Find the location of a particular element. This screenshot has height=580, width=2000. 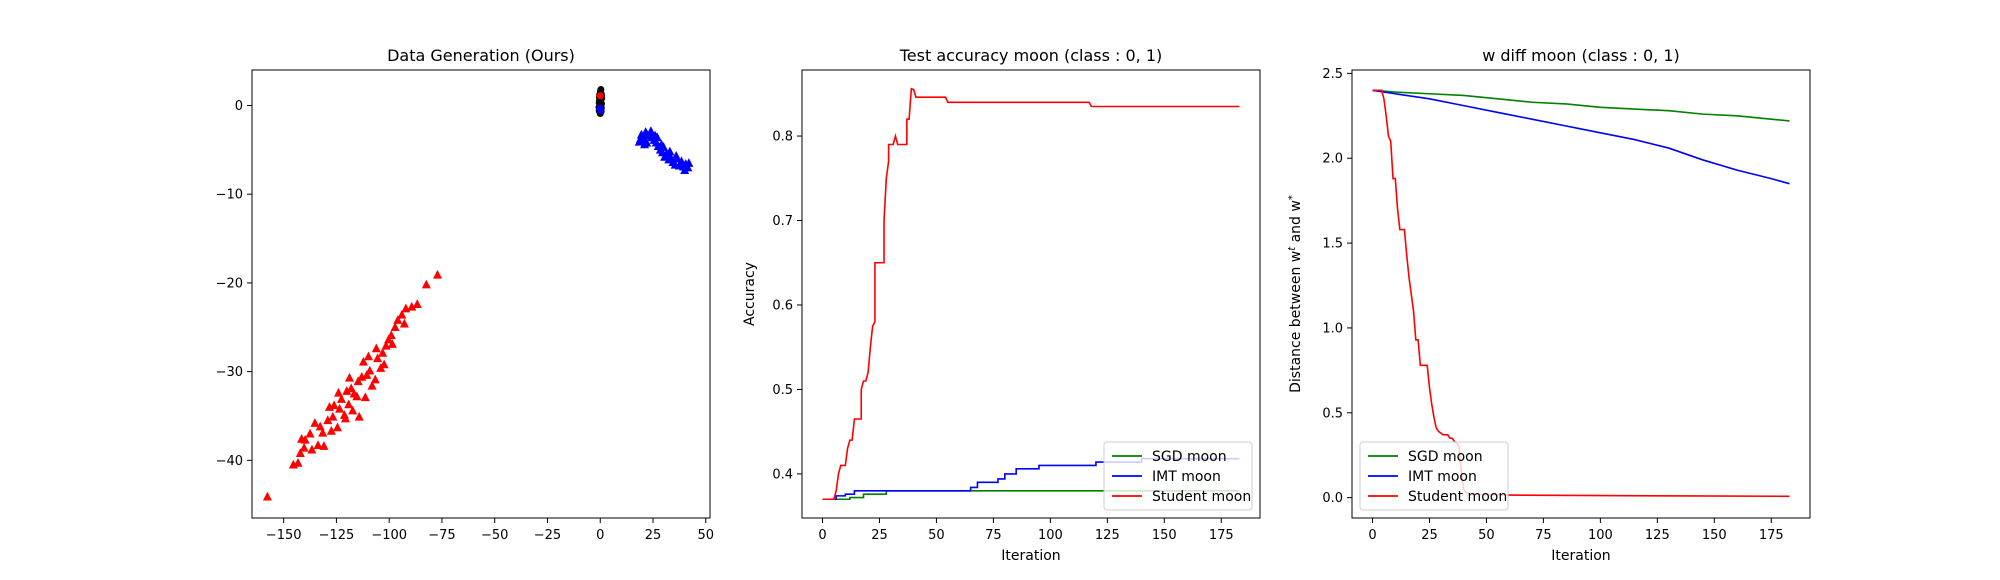

y-axis-label-part: Distance between w is located at coordinates (1296, 322).